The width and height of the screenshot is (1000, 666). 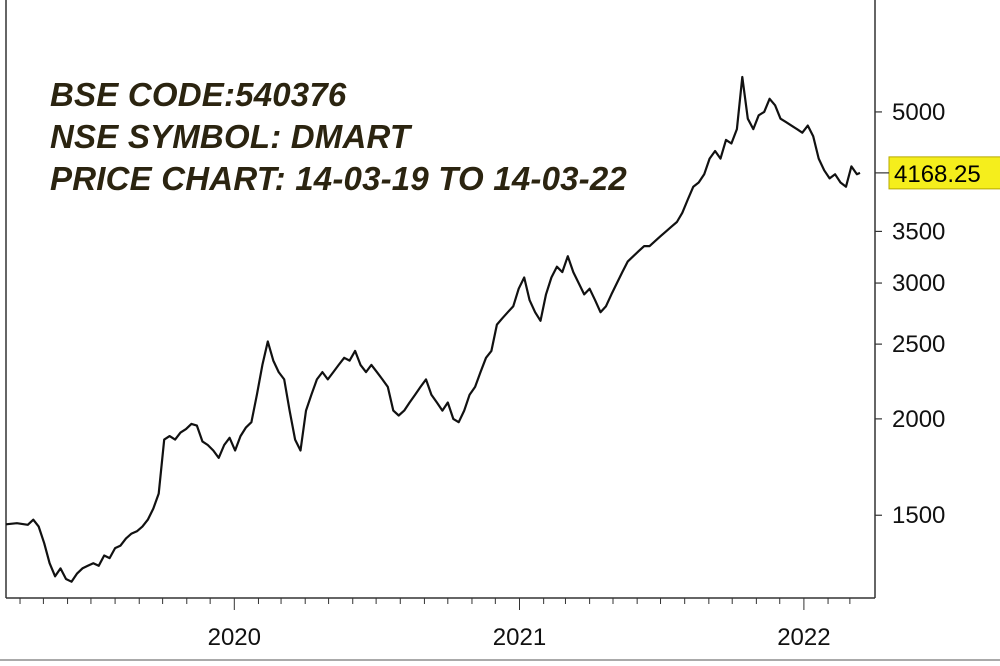 What do you see at coordinates (918, 515) in the screenshot?
I see `y-tick-label: 1500` at bounding box center [918, 515].